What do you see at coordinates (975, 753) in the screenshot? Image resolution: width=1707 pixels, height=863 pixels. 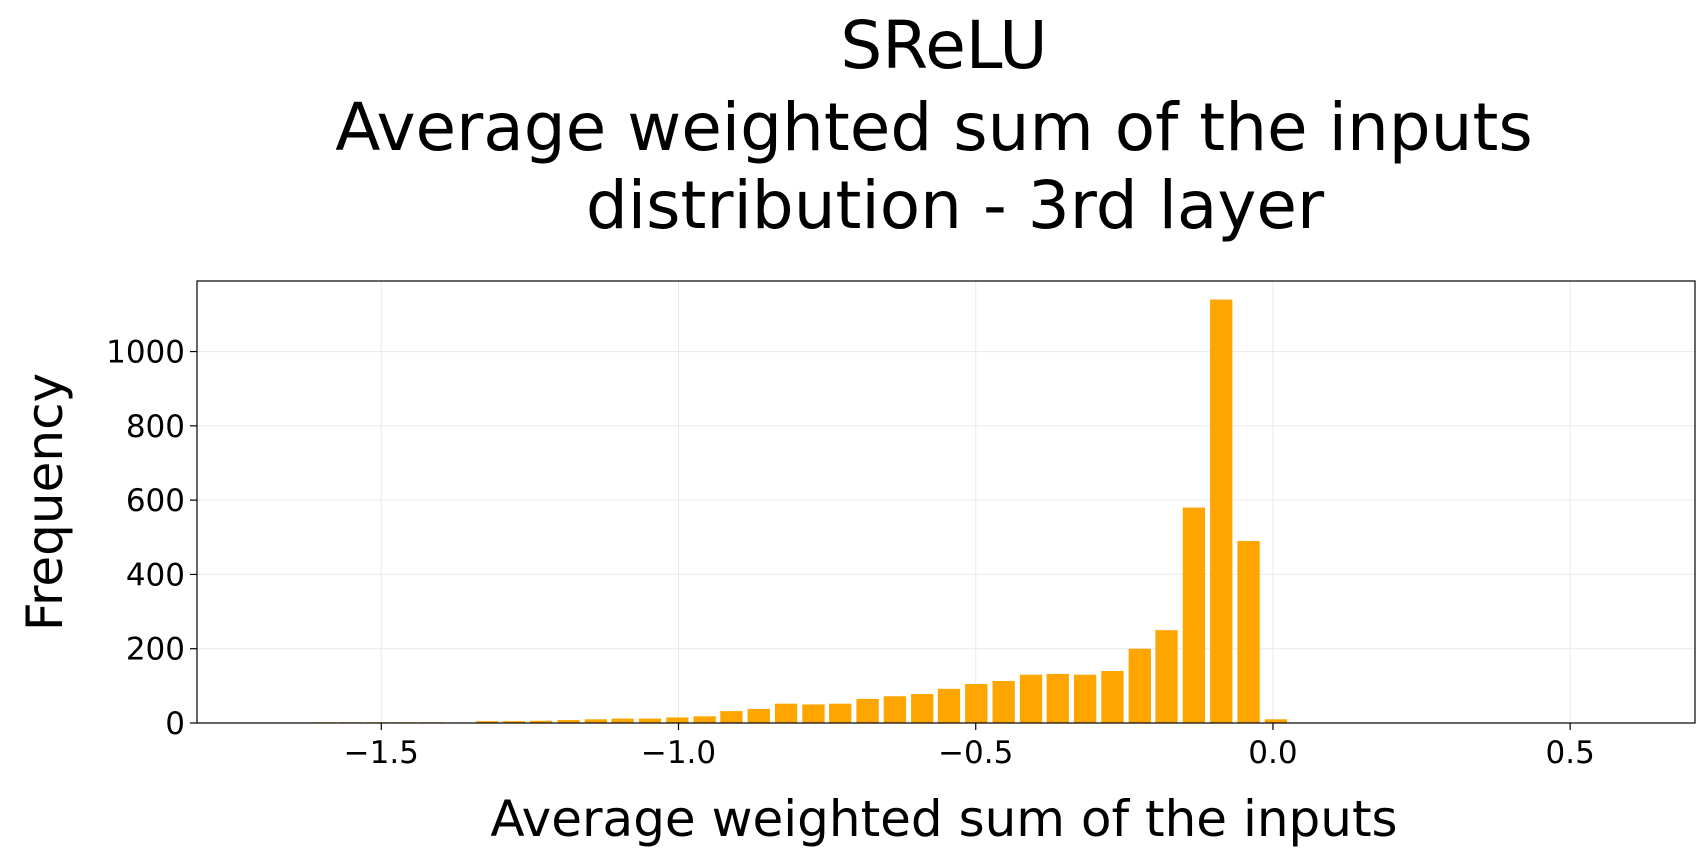 I see `x-tick-label: −0.5` at bounding box center [975, 753].